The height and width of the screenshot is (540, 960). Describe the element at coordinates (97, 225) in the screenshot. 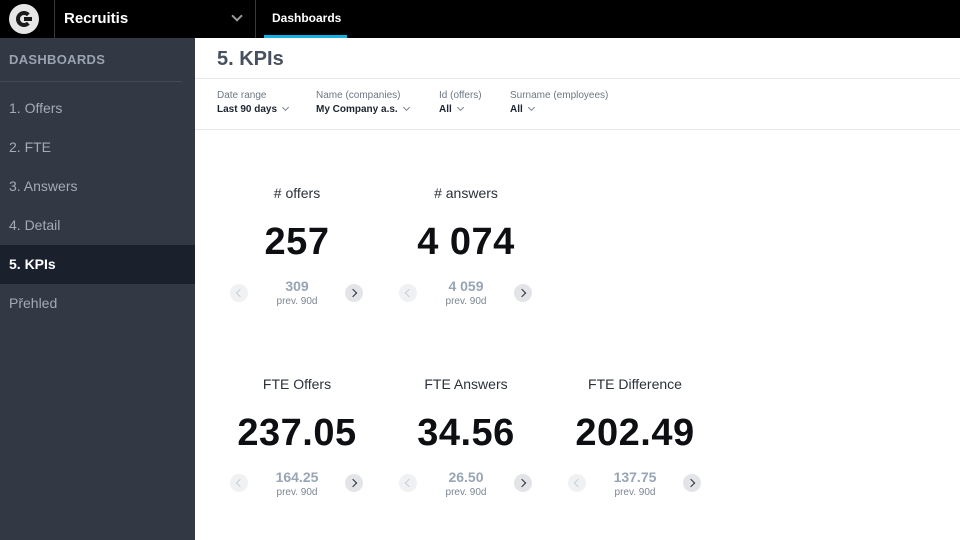

I see `sidebar-item-detail: 4. Detail` at that location.